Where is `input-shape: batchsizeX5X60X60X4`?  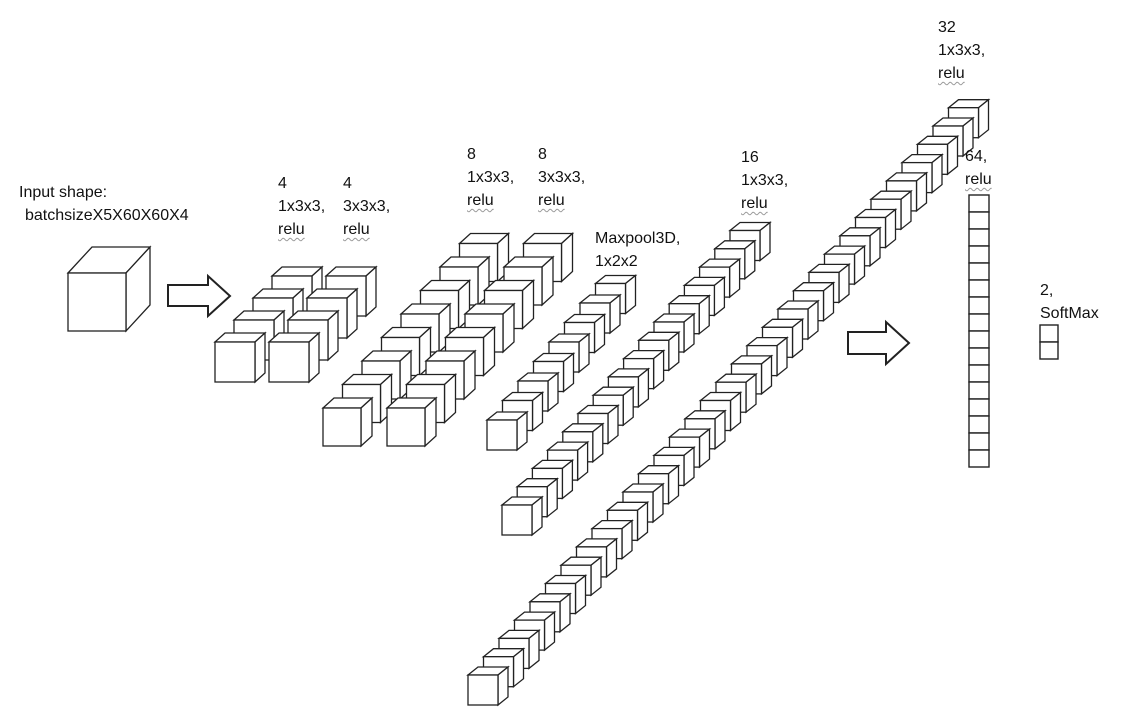 input-shape: batchsizeX5X60X60X4 is located at coordinates (107, 215).